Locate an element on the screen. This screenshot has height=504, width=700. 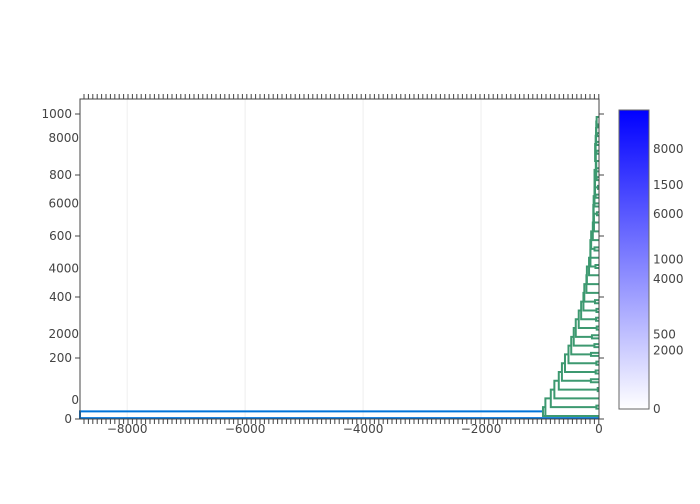
colorbar-tick-label: 0 is located at coordinates (657, 409).